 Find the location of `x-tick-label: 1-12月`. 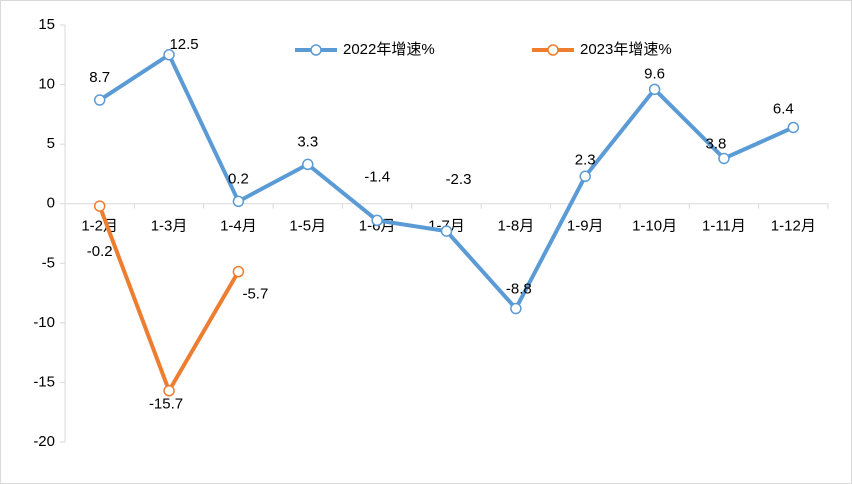

x-tick-label: 1-12月 is located at coordinates (793, 226).